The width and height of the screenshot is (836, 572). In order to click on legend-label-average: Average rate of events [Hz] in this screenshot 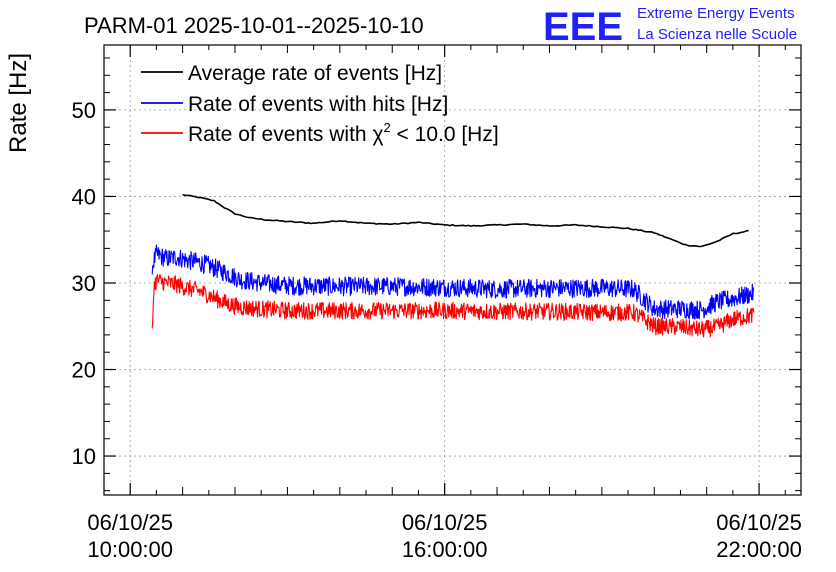, I will do `click(315, 73)`.